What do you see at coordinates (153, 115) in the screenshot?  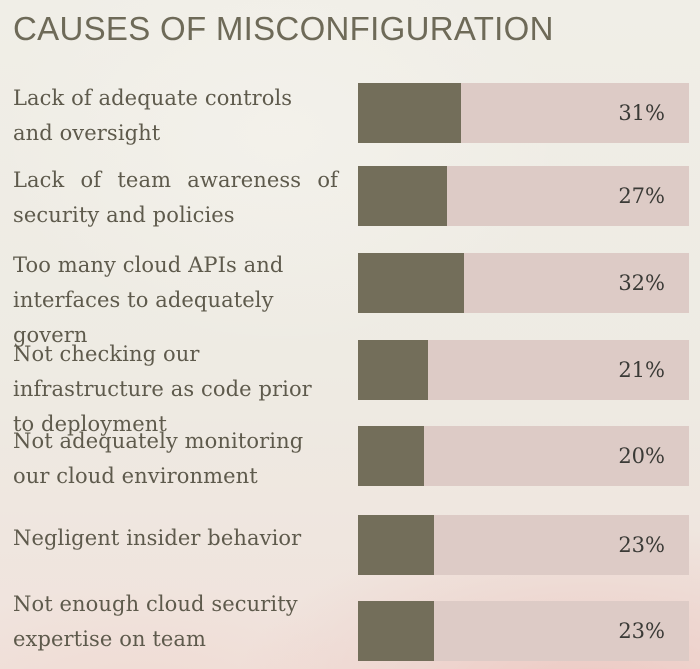 I see `category-label-1: Lack of adequate controls and oversight` at bounding box center [153, 115].